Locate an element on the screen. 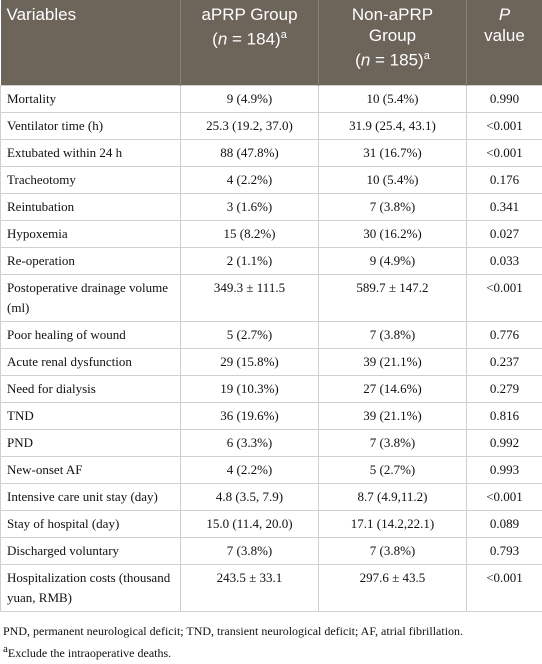  header-cell: Non-aPRP Group (n = 185)a is located at coordinates (392, 43).